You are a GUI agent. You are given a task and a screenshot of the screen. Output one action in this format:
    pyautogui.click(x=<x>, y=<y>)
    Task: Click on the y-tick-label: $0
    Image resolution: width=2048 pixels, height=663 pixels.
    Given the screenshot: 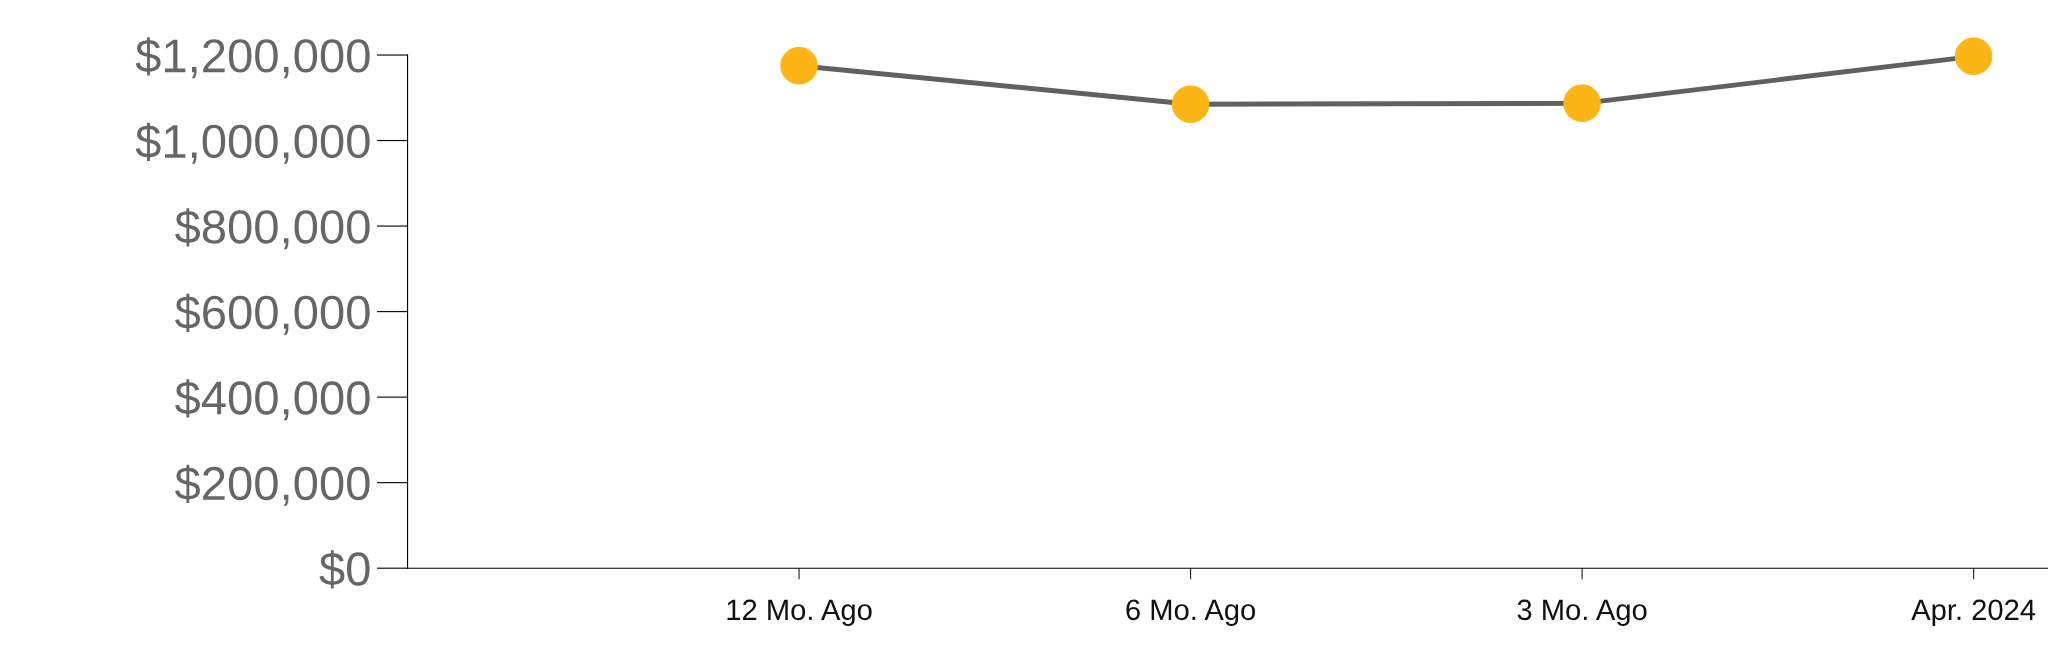 What is the action you would take?
    pyautogui.click(x=344, y=569)
    